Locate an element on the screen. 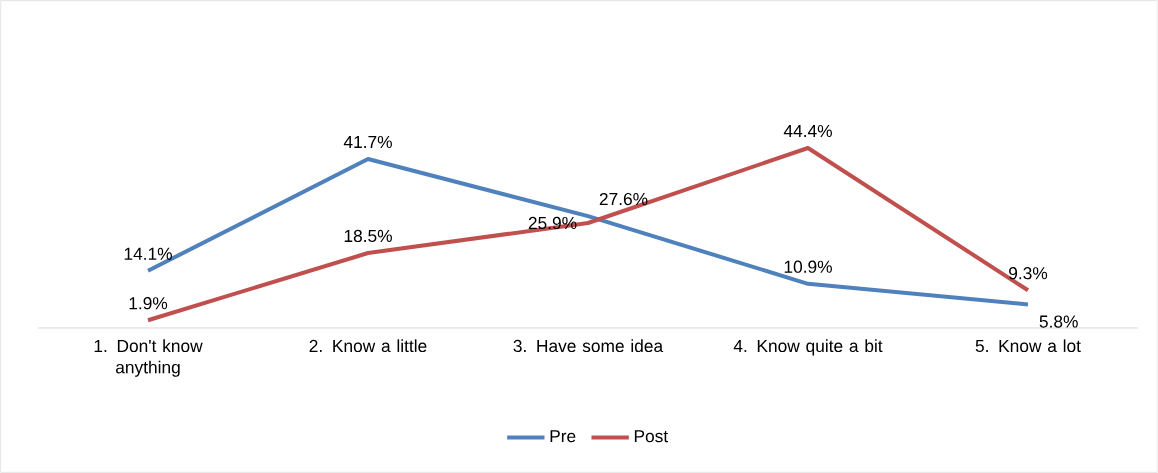 This screenshot has height=473, width=1158. x-tick-label: 4. Know quite a bit is located at coordinates (808, 347).